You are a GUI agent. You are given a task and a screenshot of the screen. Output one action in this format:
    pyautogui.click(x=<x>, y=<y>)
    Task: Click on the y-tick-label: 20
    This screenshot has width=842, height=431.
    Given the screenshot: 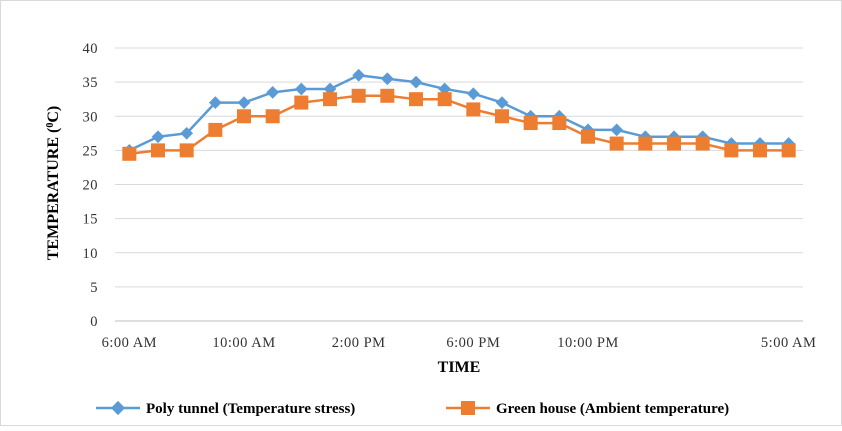 What is the action you would take?
    pyautogui.click(x=91, y=186)
    